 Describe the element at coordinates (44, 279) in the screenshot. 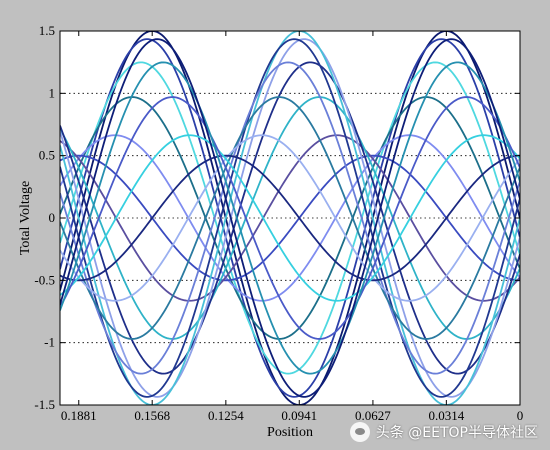

I see `y-tick-label: -0.5` at that location.